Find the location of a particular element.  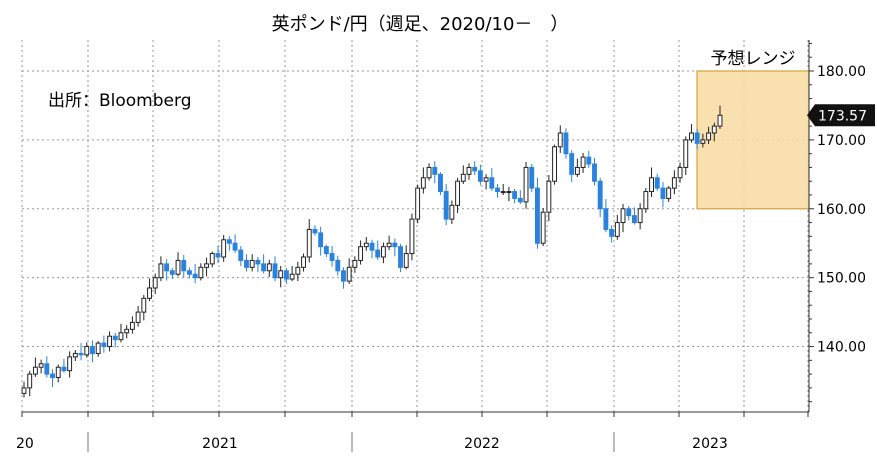

x-tick-label: 2023 is located at coordinates (710, 444).